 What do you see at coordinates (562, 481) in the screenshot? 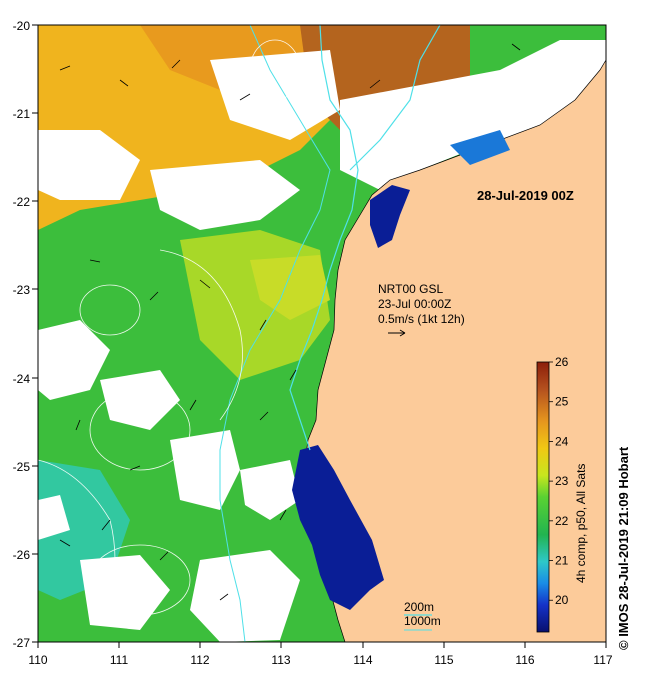
I see `colorbar-tick-23: 23` at bounding box center [562, 481].